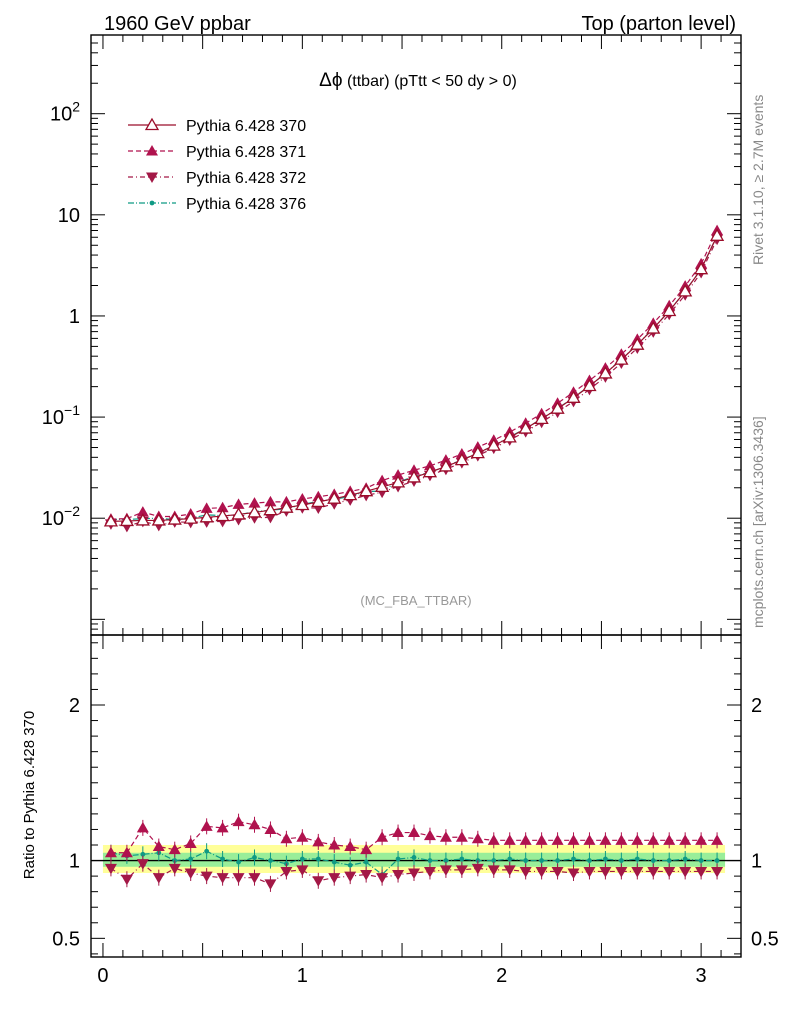  What do you see at coordinates (246, 178) in the screenshot?
I see `legend-label: Pythia 6.428 372` at bounding box center [246, 178].